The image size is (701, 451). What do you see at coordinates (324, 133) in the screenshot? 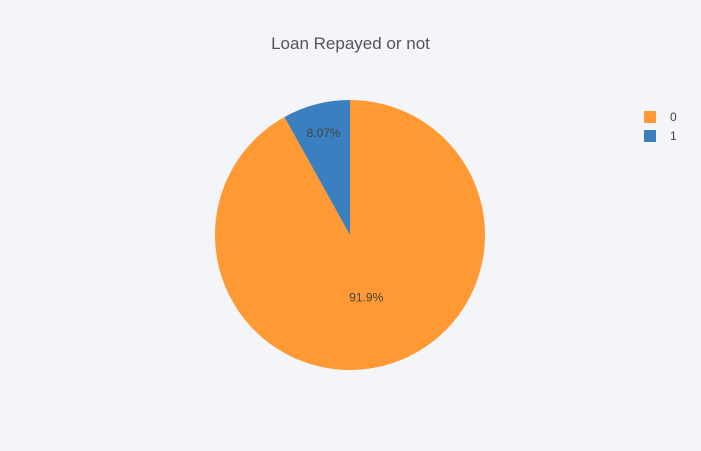
I see `pie-label-1: 8.07%` at bounding box center [324, 133].